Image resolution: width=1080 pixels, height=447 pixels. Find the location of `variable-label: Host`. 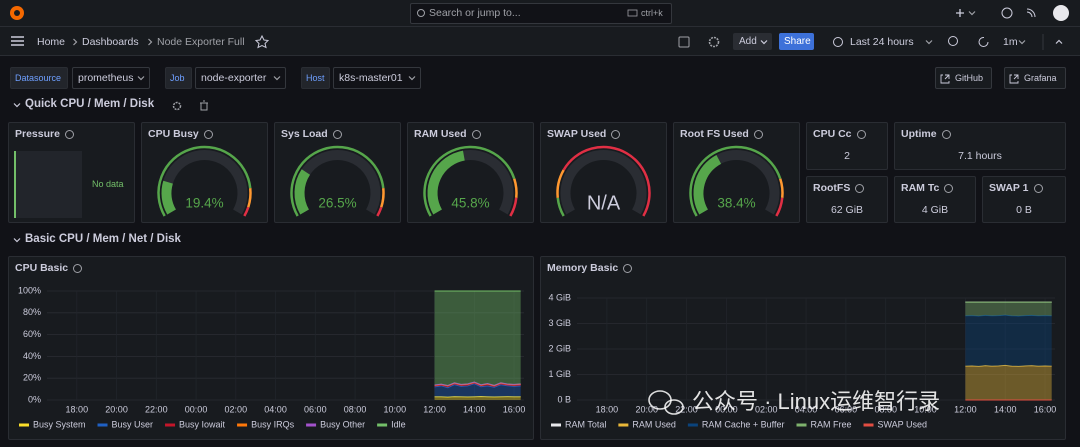

variable-label: Host is located at coordinates (315, 78).